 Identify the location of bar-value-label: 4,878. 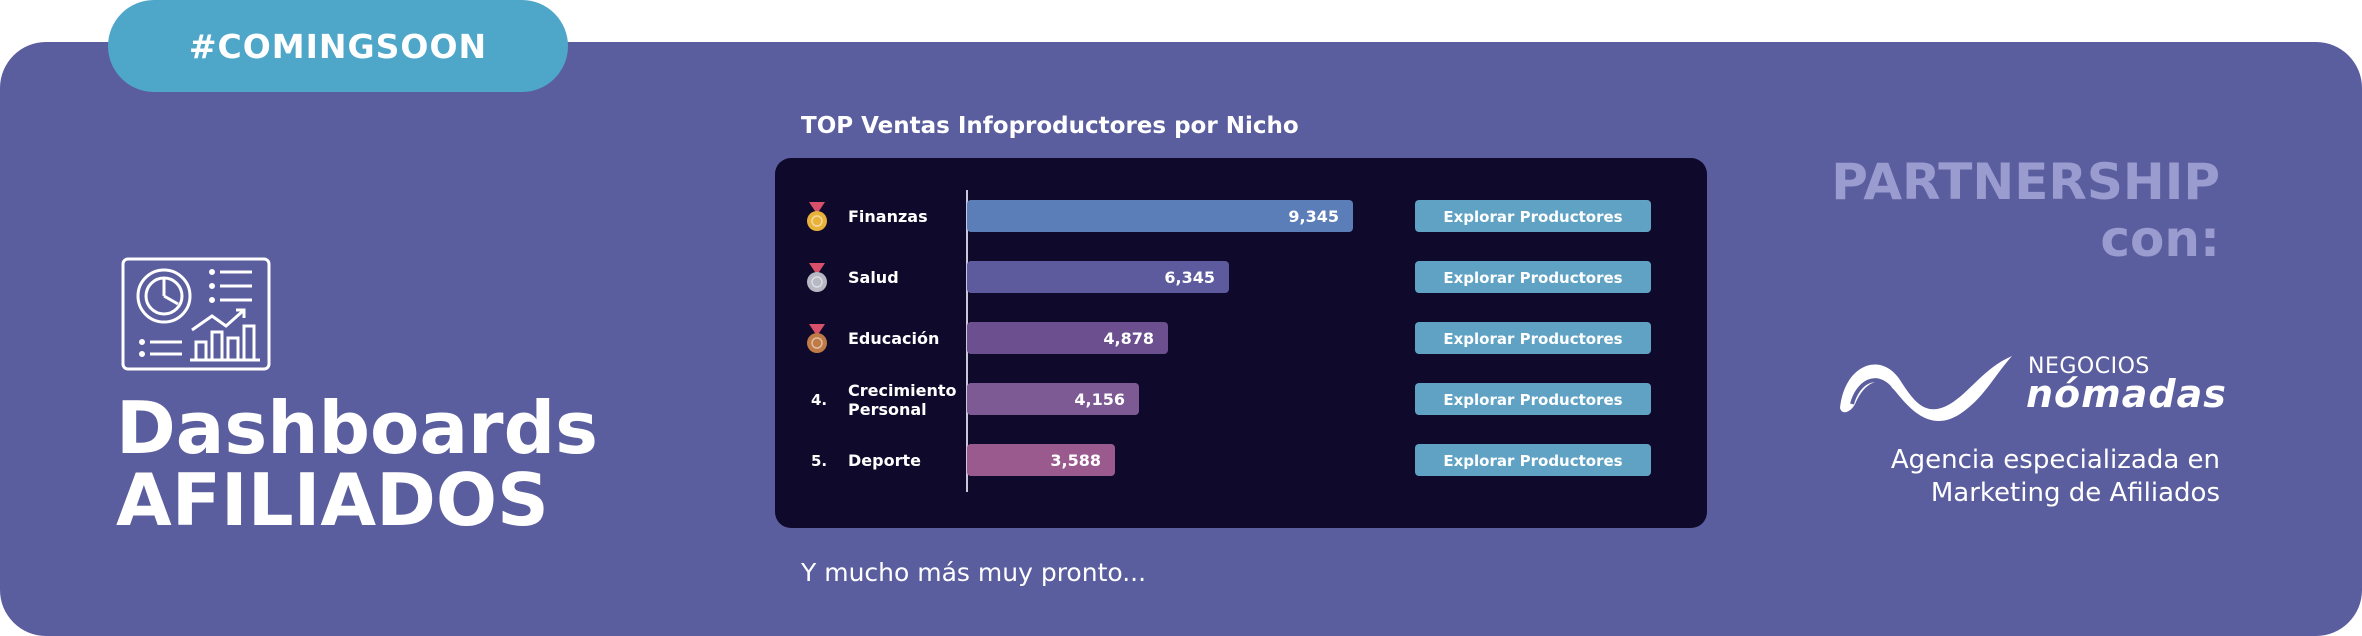
(1128, 338).